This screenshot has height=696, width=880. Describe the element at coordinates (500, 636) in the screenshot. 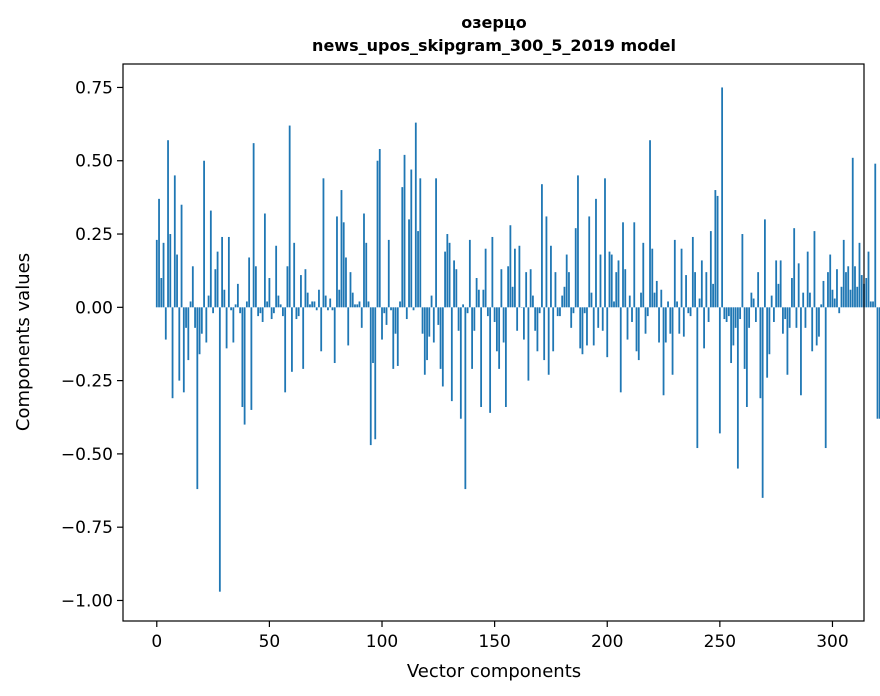

I see `x-axis-ticks: 0 50 100 150 200 250 300` at that location.